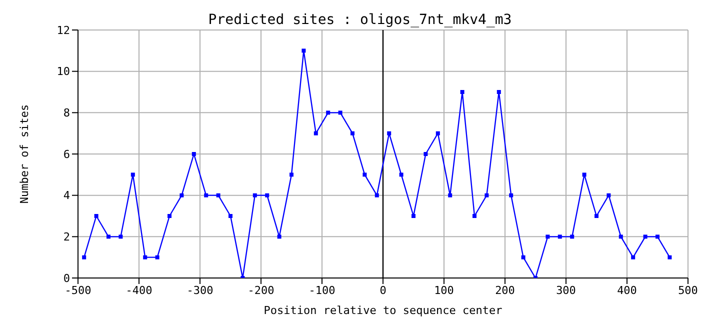 This screenshot has height=328, width=704. I want to click on x-tick-label: 400, so click(627, 290).